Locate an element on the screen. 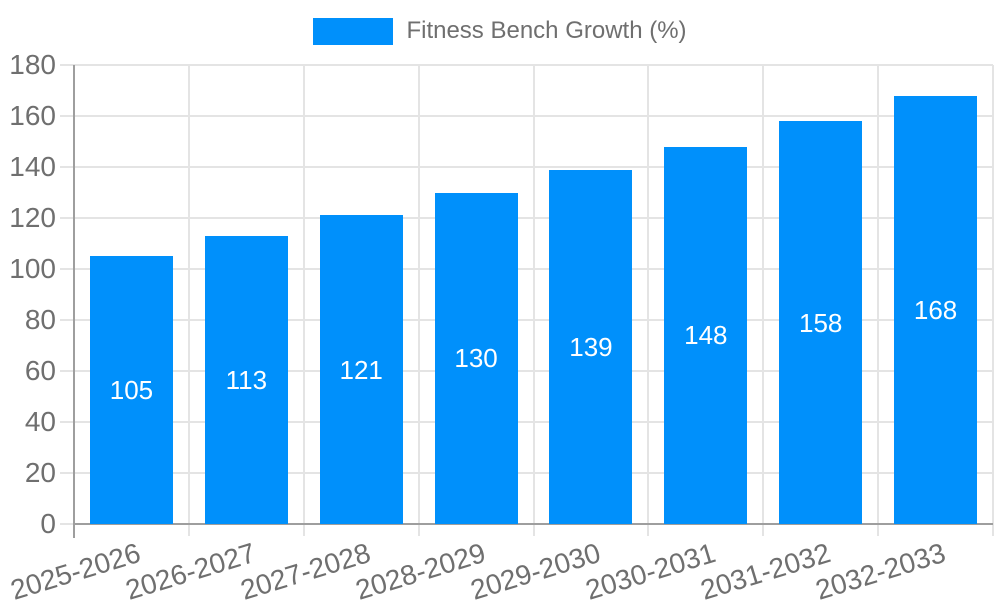 Image resolution: width=1000 pixels, height=600 pixels. bar-value-label: 148 is located at coordinates (706, 335).